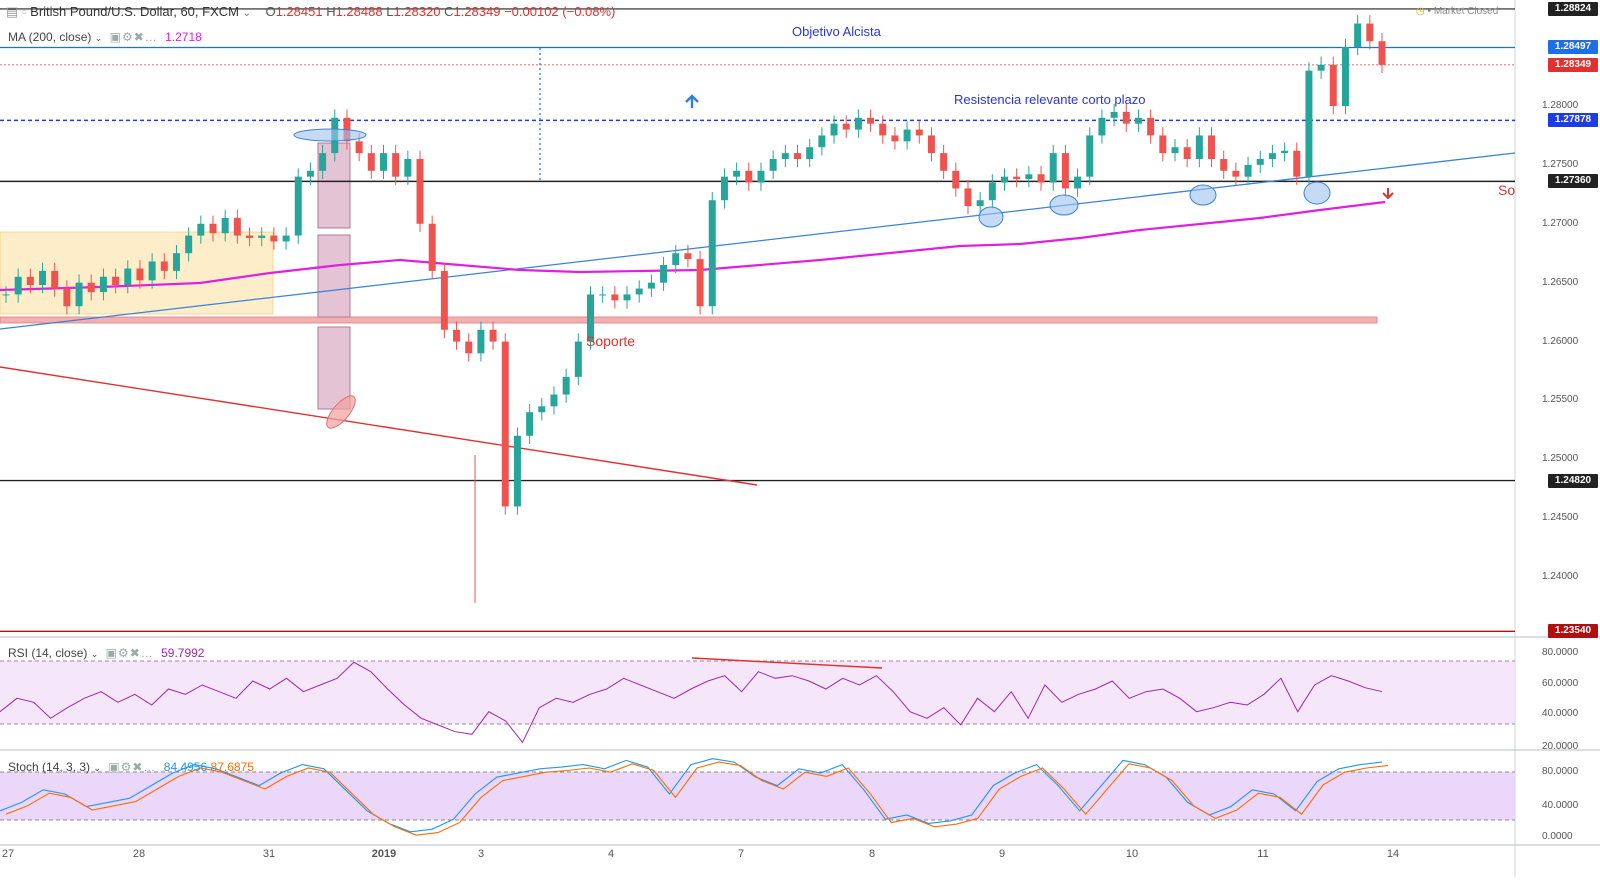 The width and height of the screenshot is (1600, 882). I want to click on ohlc-low: 1.28320, so click(417, 11).